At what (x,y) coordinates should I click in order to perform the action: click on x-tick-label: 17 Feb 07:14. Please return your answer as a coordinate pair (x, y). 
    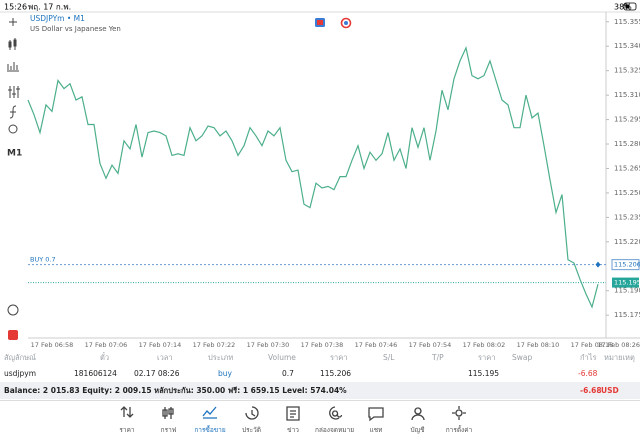
    Looking at the image, I should click on (160, 345).